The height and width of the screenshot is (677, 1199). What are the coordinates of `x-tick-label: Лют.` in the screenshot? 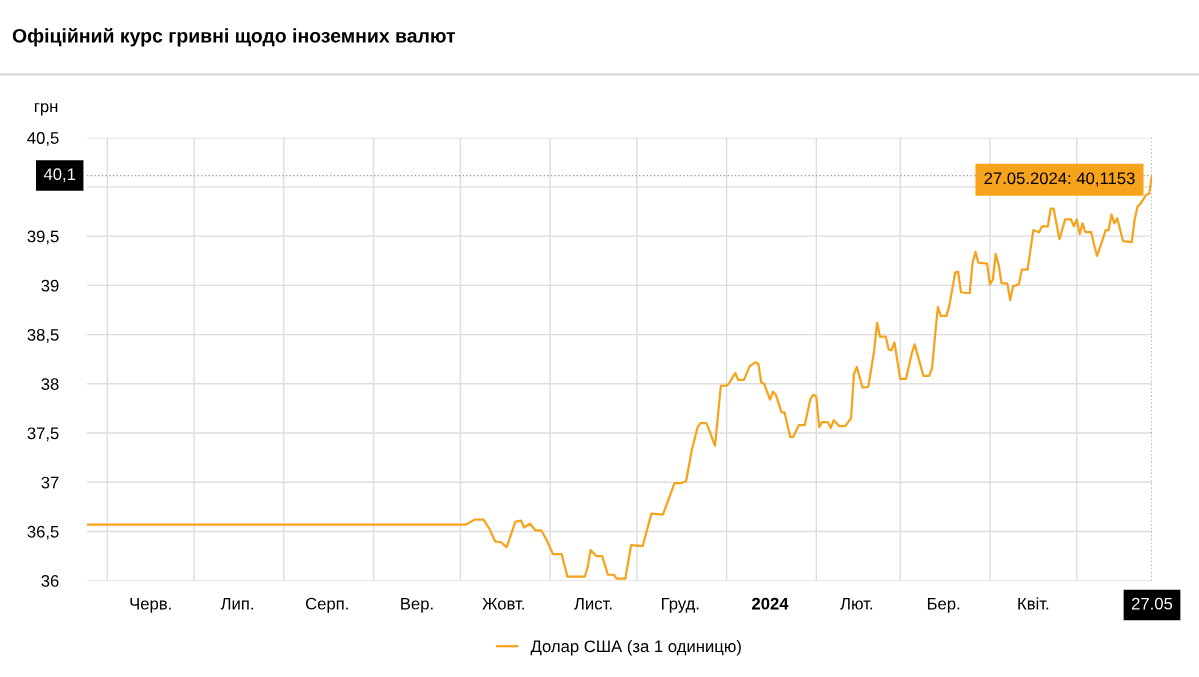 It's located at (856, 603).